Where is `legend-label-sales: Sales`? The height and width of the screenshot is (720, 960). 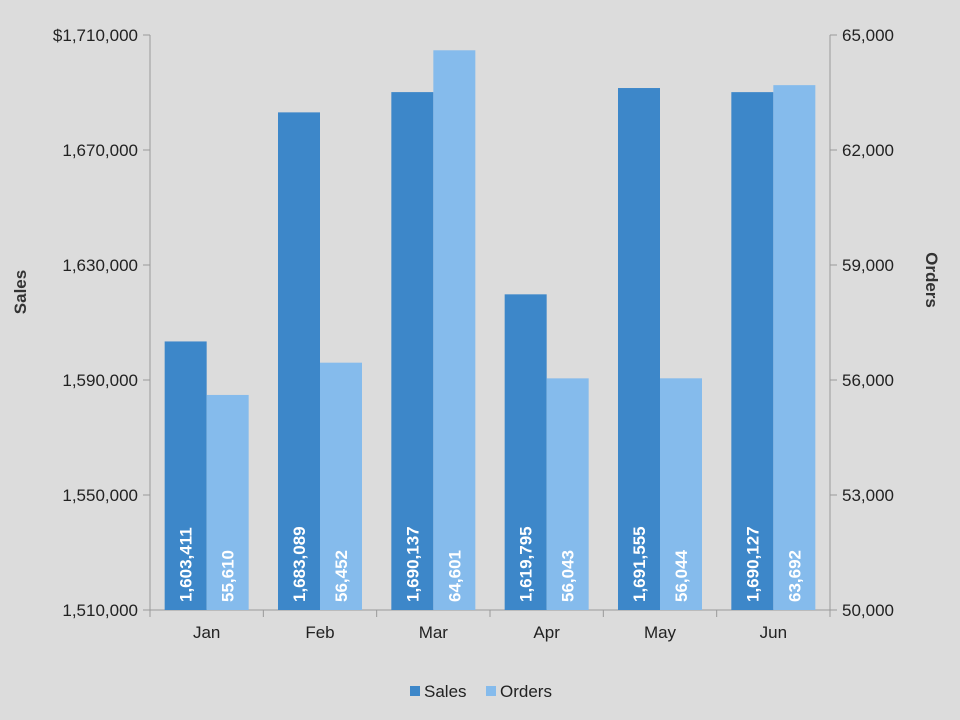 legend-label-sales: Sales is located at coordinates (445, 691).